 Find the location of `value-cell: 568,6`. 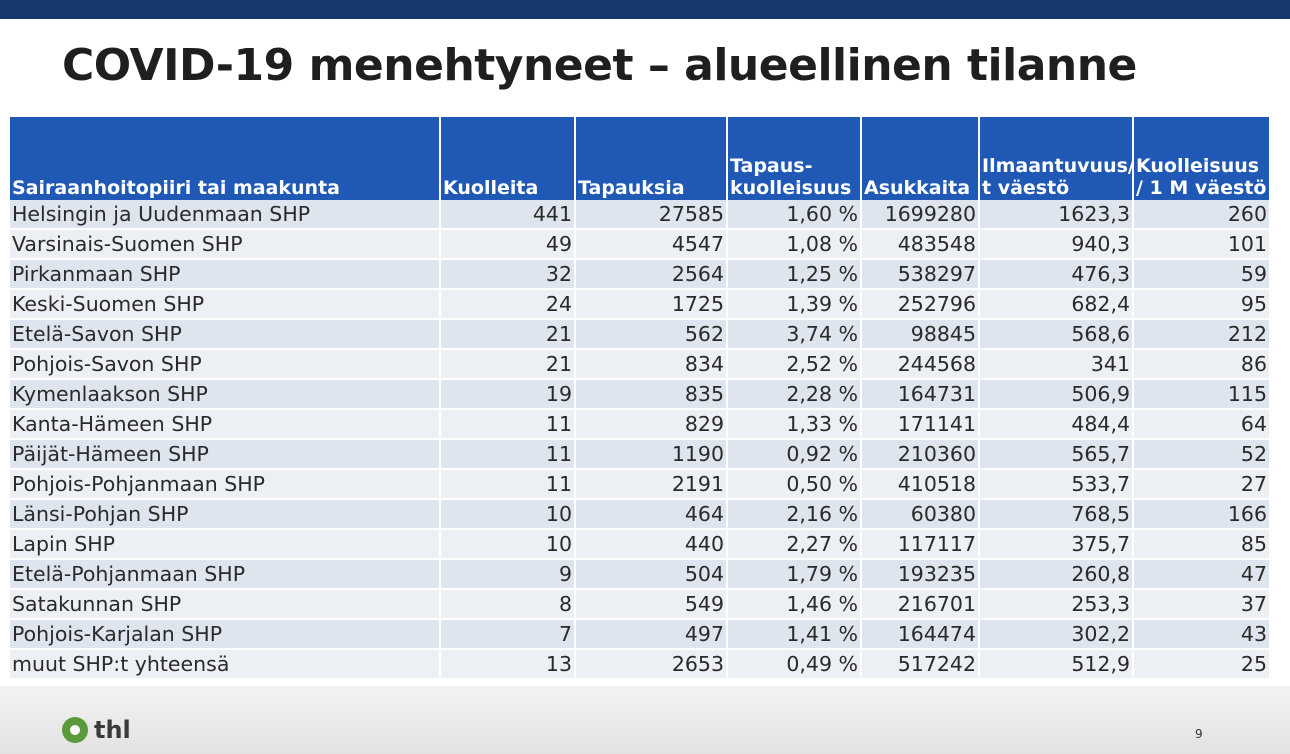

value-cell: 568,6 is located at coordinates (1056, 334).